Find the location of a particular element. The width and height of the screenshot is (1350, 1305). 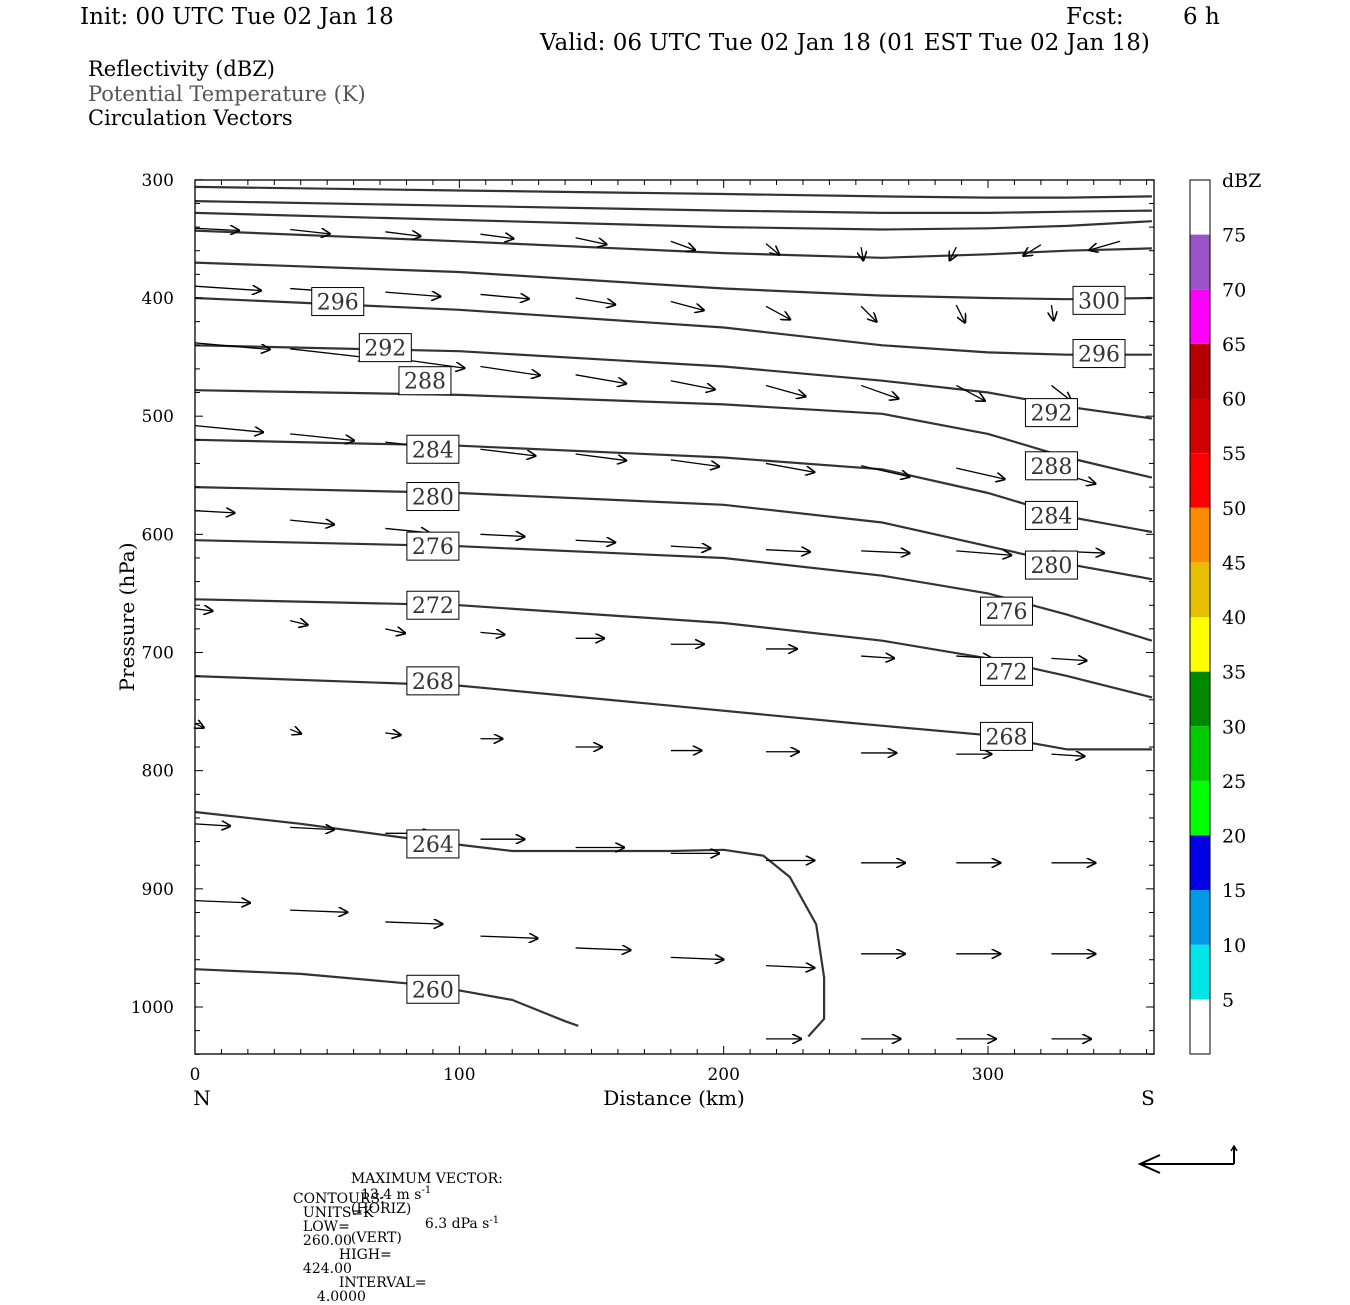

forecast-hour: 6 h is located at coordinates (1201, 17).